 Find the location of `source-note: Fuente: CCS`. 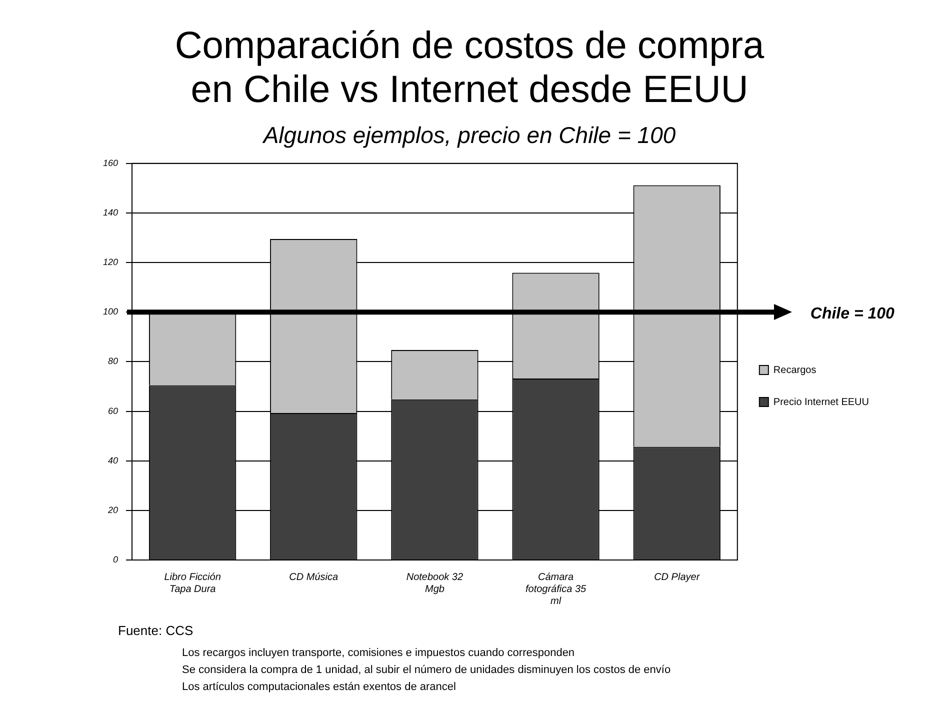

source-note: Fuente: CCS is located at coordinates (156, 630).